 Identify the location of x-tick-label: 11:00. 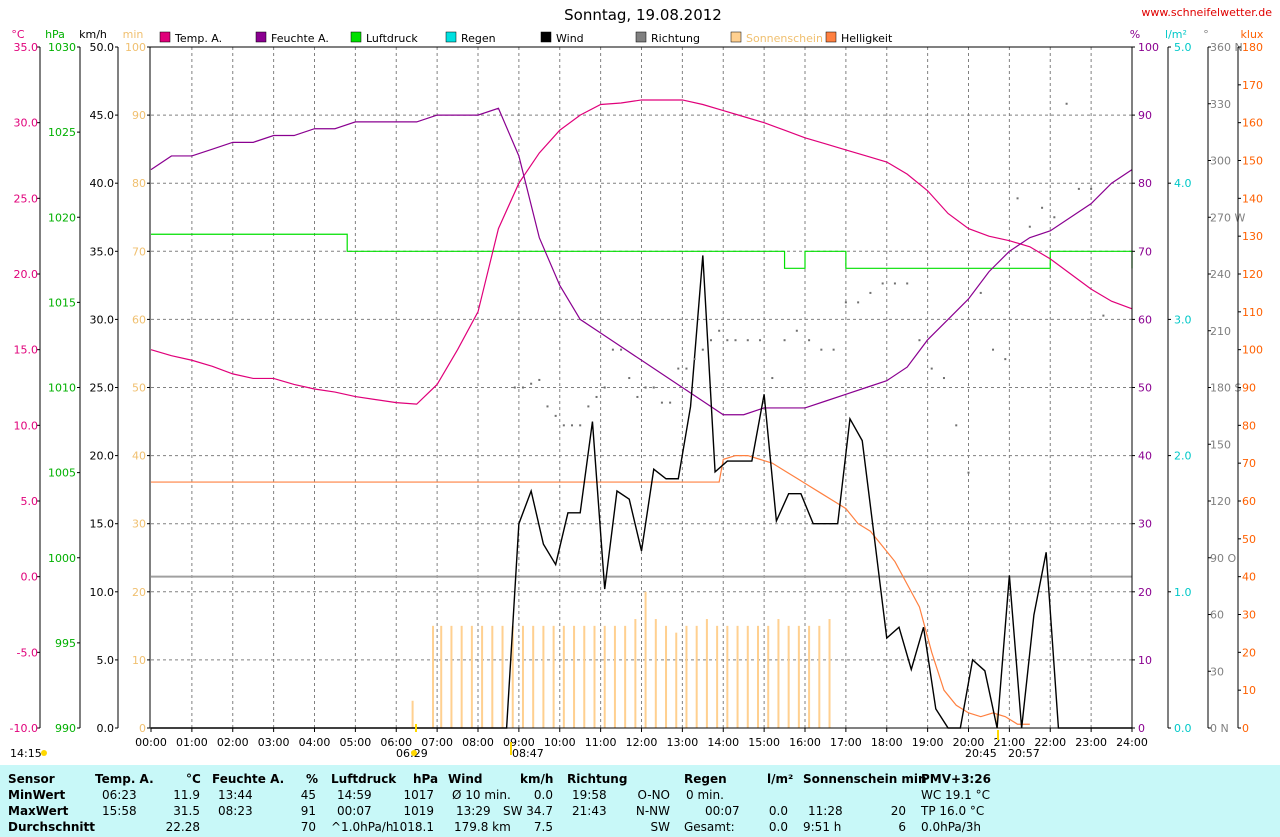
(601, 742).